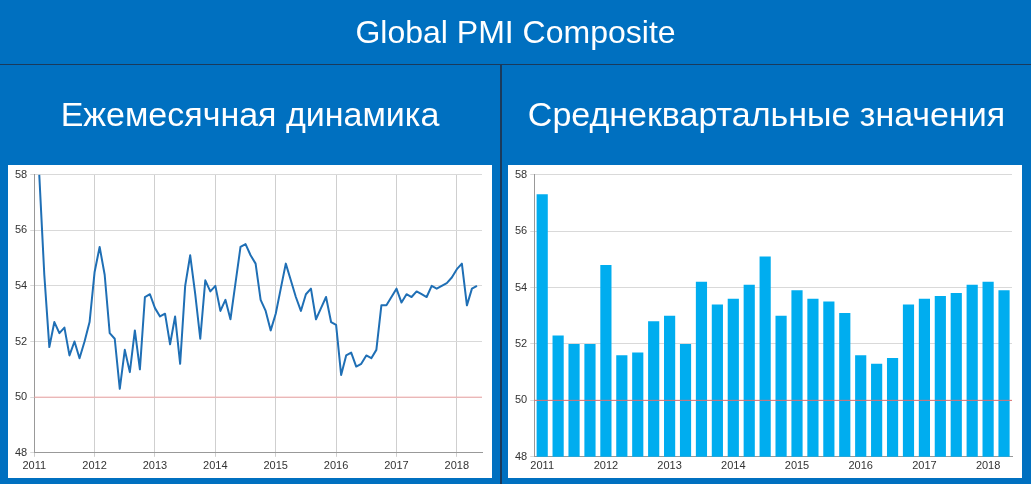 The height and width of the screenshot is (484, 1031). What do you see at coordinates (515, 32) in the screenshot?
I see `chart-title: Global PMI Composite` at bounding box center [515, 32].